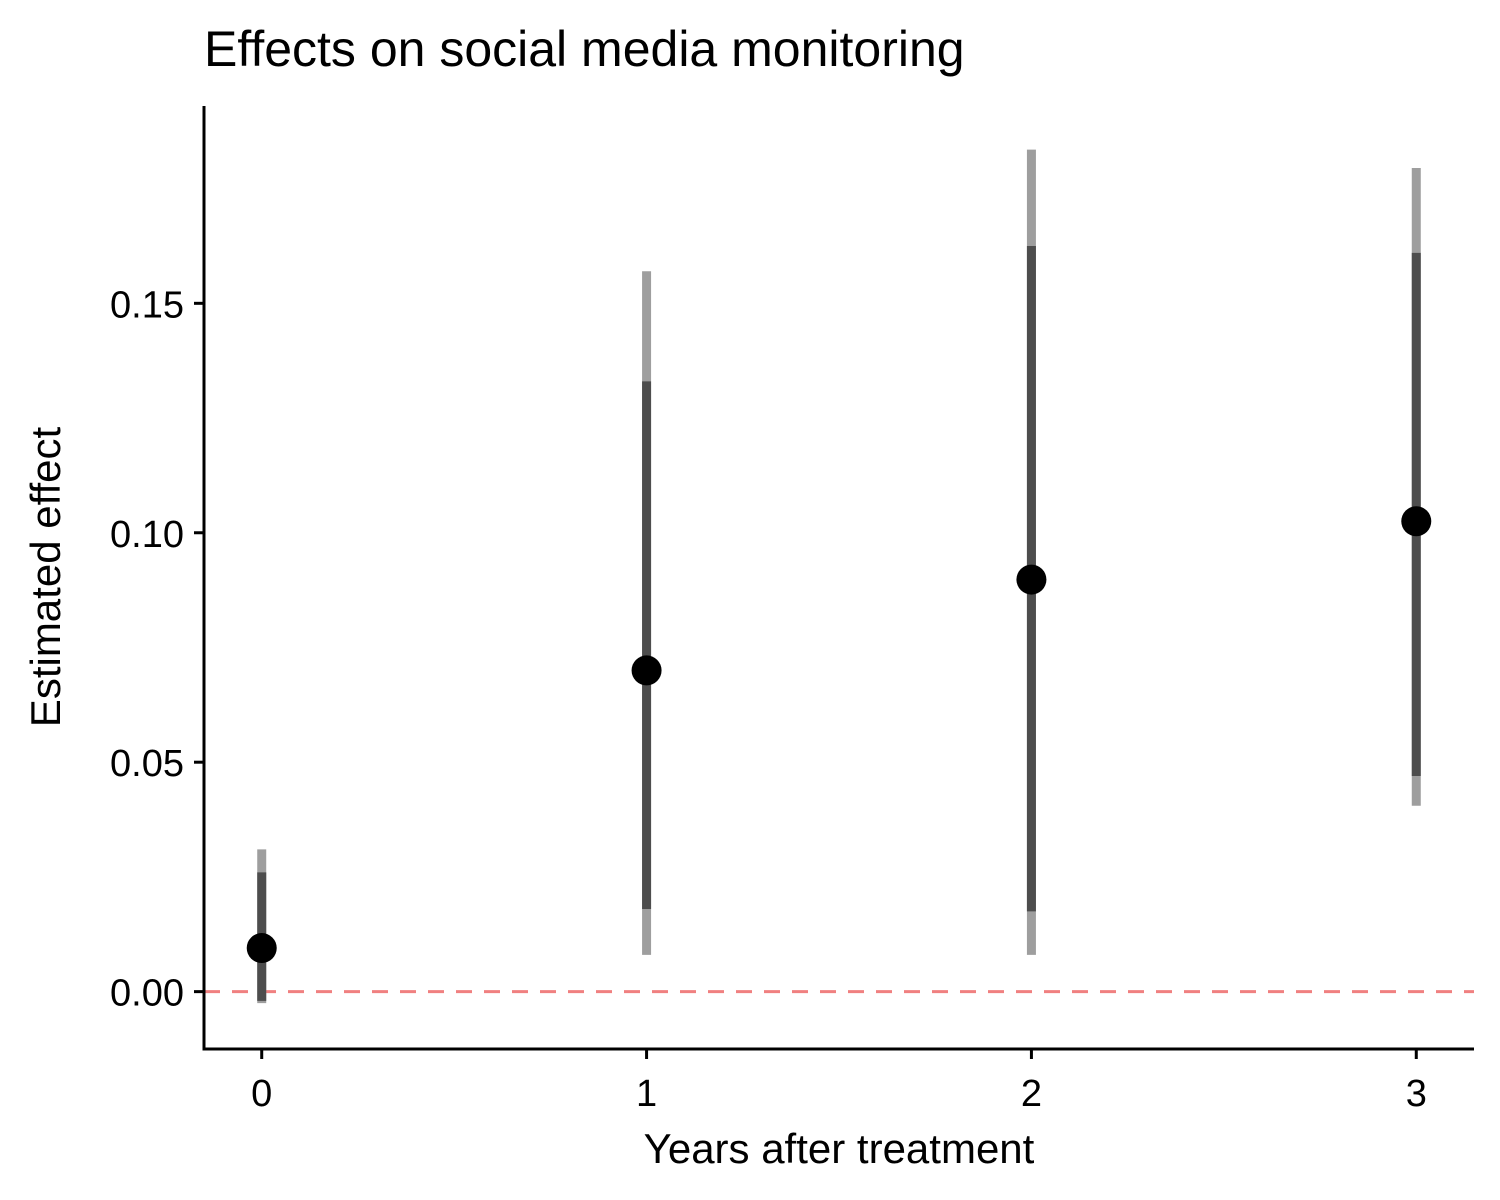  What do you see at coordinates (1031, 1094) in the screenshot?
I see `x-tick-label: 2` at bounding box center [1031, 1094].